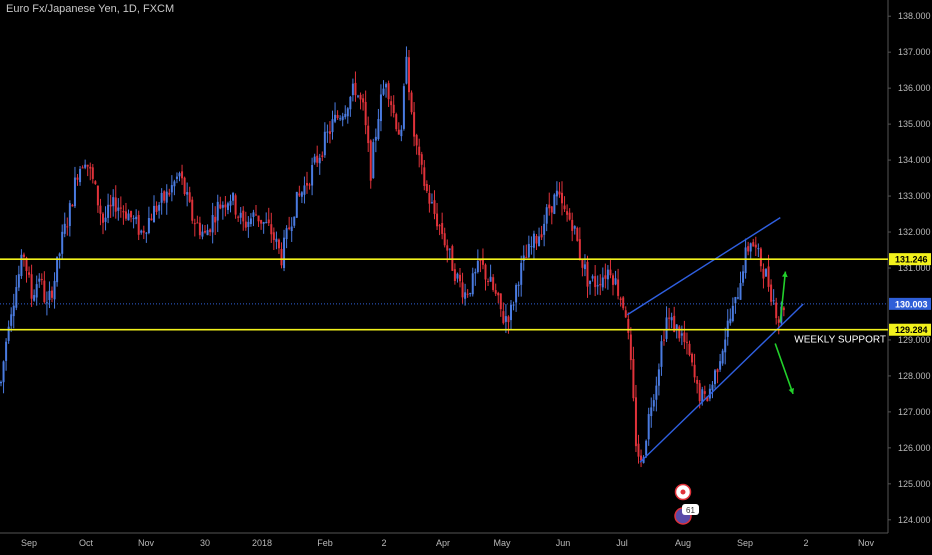 The width and height of the screenshot is (932, 555). What do you see at coordinates (205, 543) in the screenshot?
I see `x-tick-label: 30` at bounding box center [205, 543].